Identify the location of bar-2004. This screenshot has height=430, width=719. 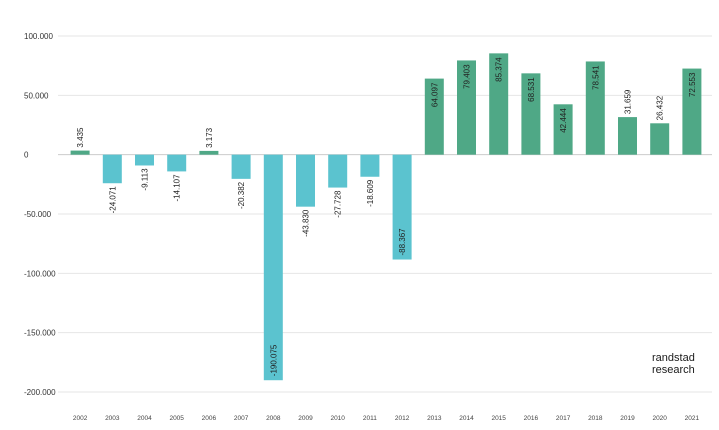
(144, 160).